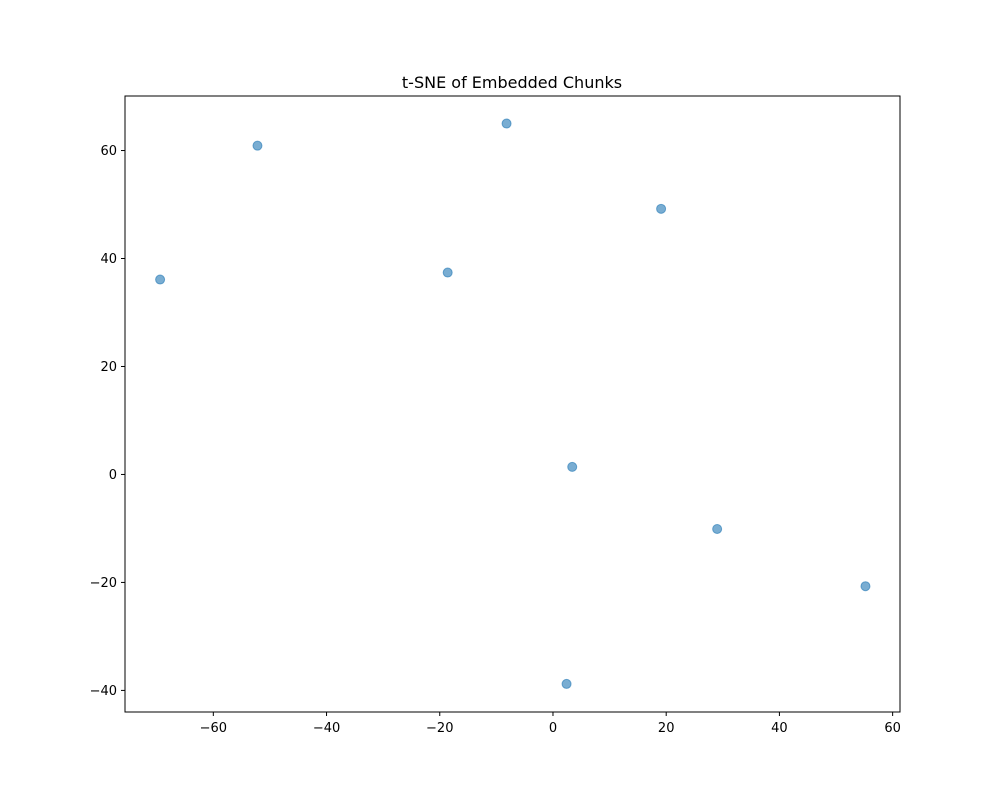 This screenshot has width=1000, height=800. I want to click on x-tick-label: 0, so click(553, 728).